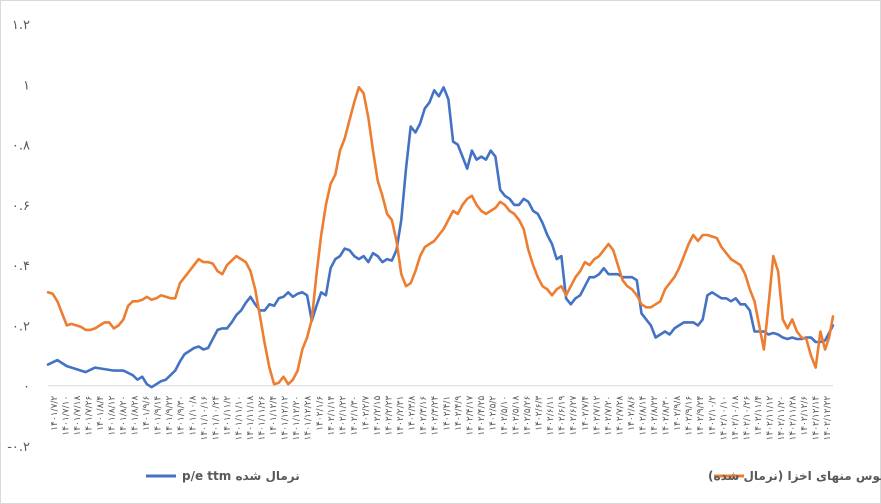 This screenshot has width=881, height=504. What do you see at coordinates (690, 416) in the screenshot?
I see `x-tick-label: ۱۴۰۲/۹/۱۶` at bounding box center [690, 416].